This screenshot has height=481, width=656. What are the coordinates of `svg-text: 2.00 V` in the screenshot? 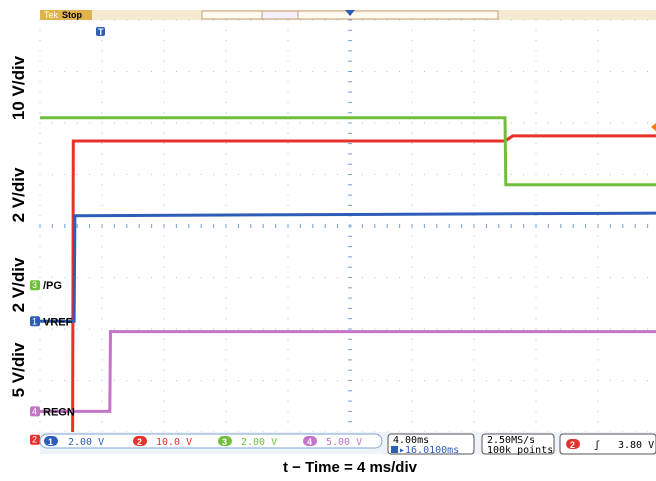 It's located at (86, 442).